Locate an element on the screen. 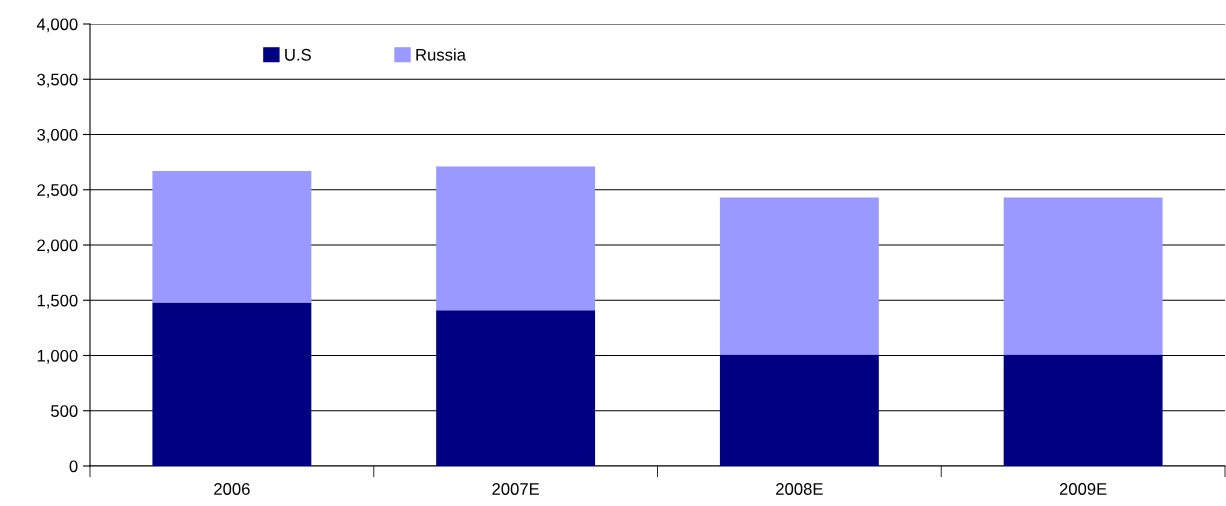  y-tick-label: 1,500 is located at coordinates (57, 301).